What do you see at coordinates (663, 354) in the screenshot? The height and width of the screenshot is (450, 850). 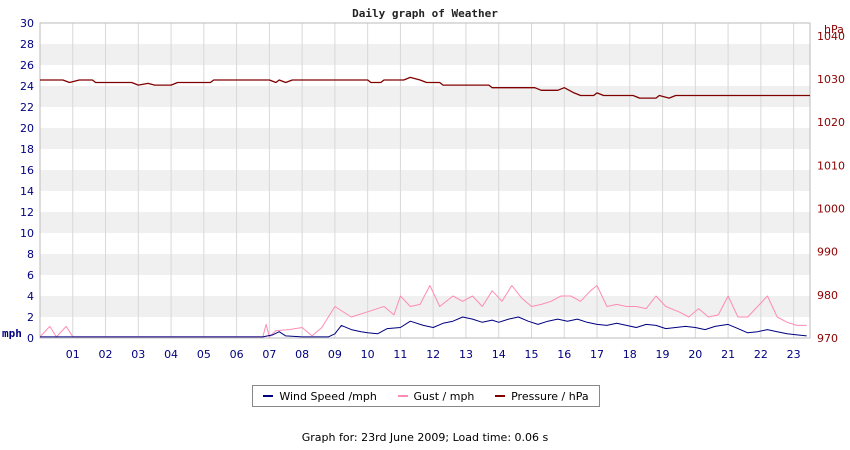 I see `x-tick-label: 19` at bounding box center [663, 354].